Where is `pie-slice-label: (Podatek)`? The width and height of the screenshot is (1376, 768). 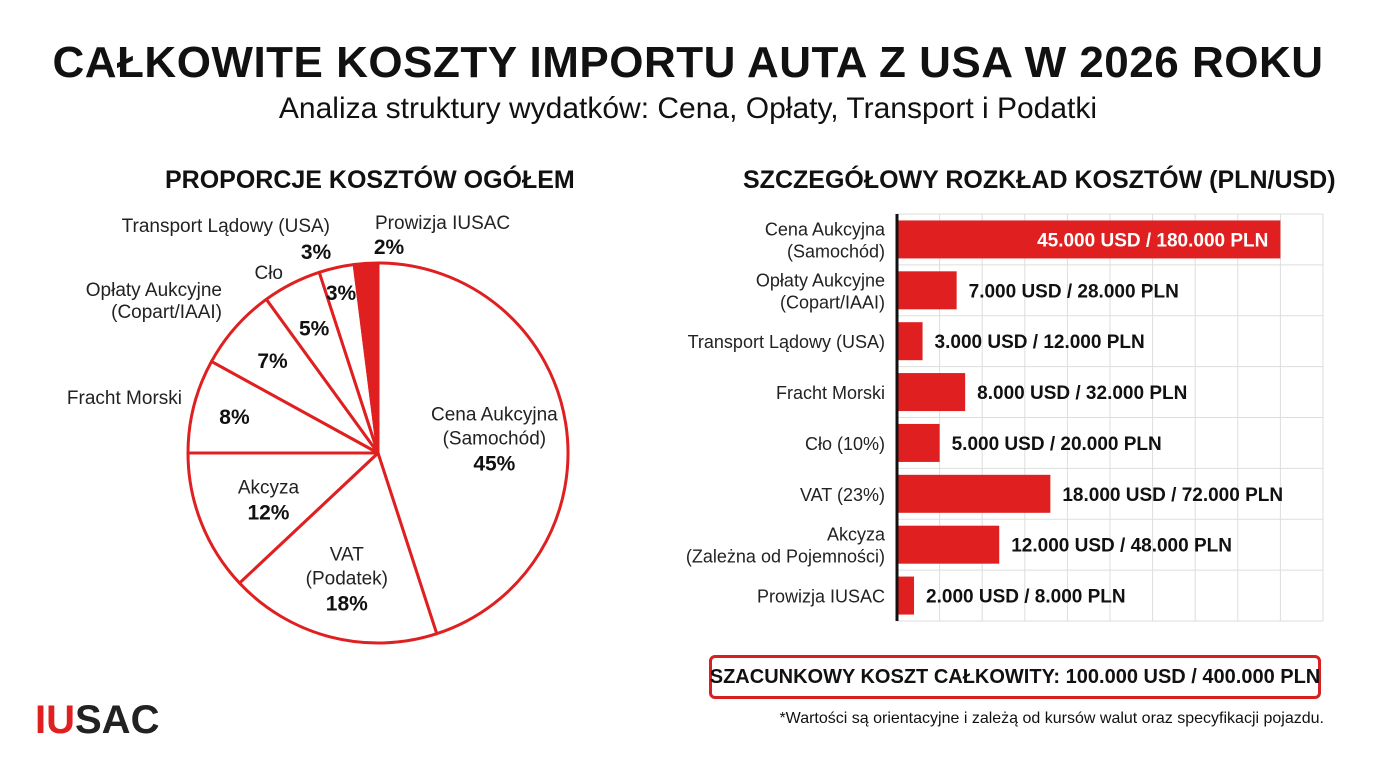 pie-slice-label: (Podatek) is located at coordinates (347, 578).